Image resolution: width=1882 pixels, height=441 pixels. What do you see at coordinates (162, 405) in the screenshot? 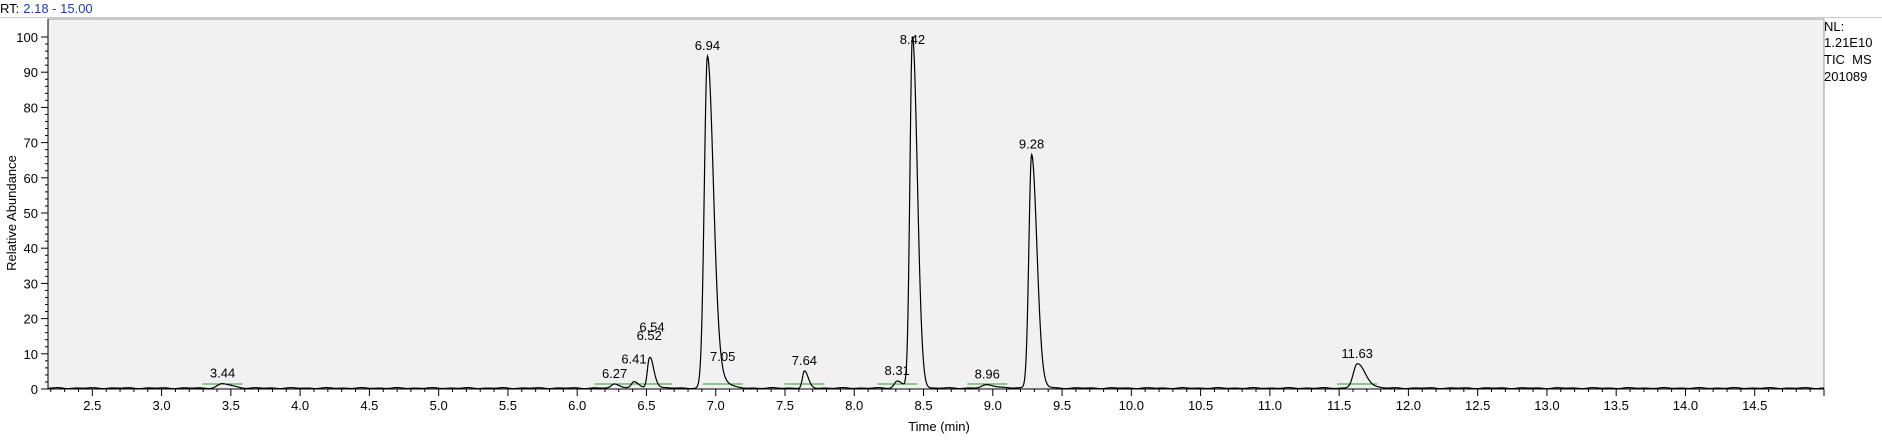
I see `x-tick-label: 3.0` at bounding box center [162, 405].